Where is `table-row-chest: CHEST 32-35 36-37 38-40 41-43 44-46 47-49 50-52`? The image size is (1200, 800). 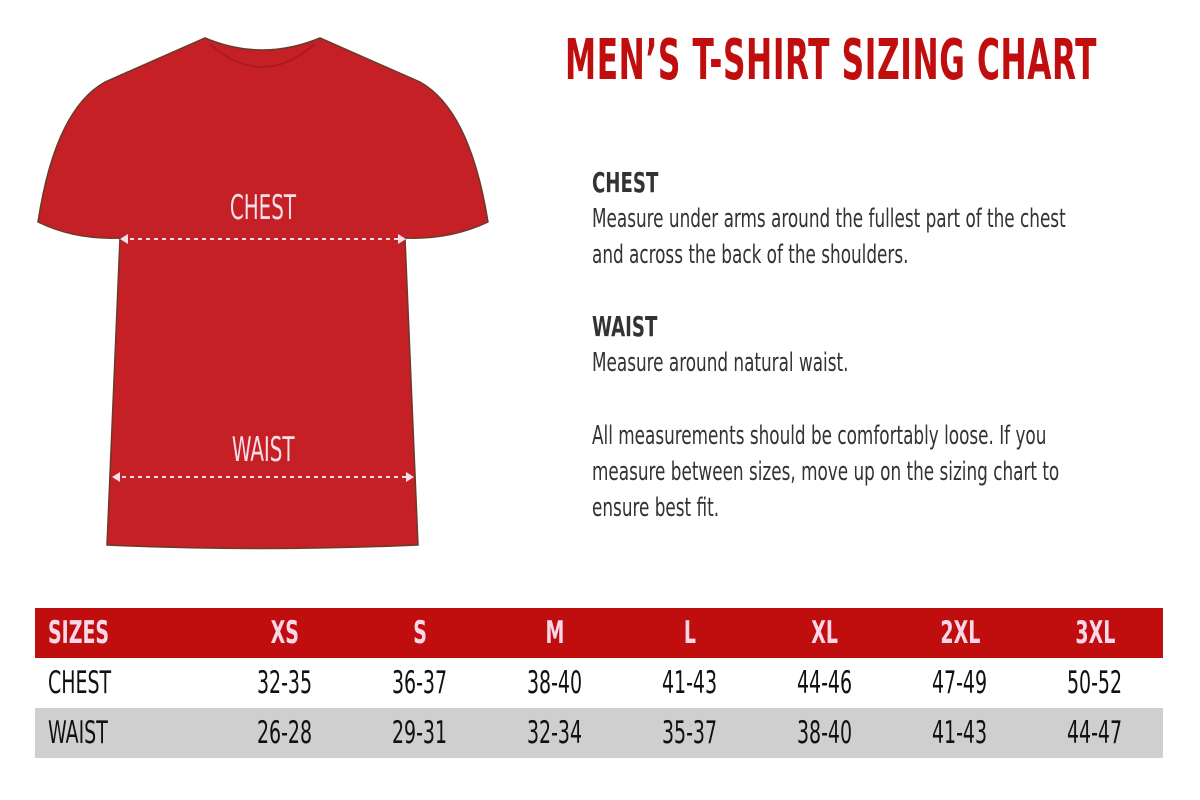
table-row-chest: CHEST 32-35 36-37 38-40 41-43 44-46 47-49 50-52 is located at coordinates (599, 683).